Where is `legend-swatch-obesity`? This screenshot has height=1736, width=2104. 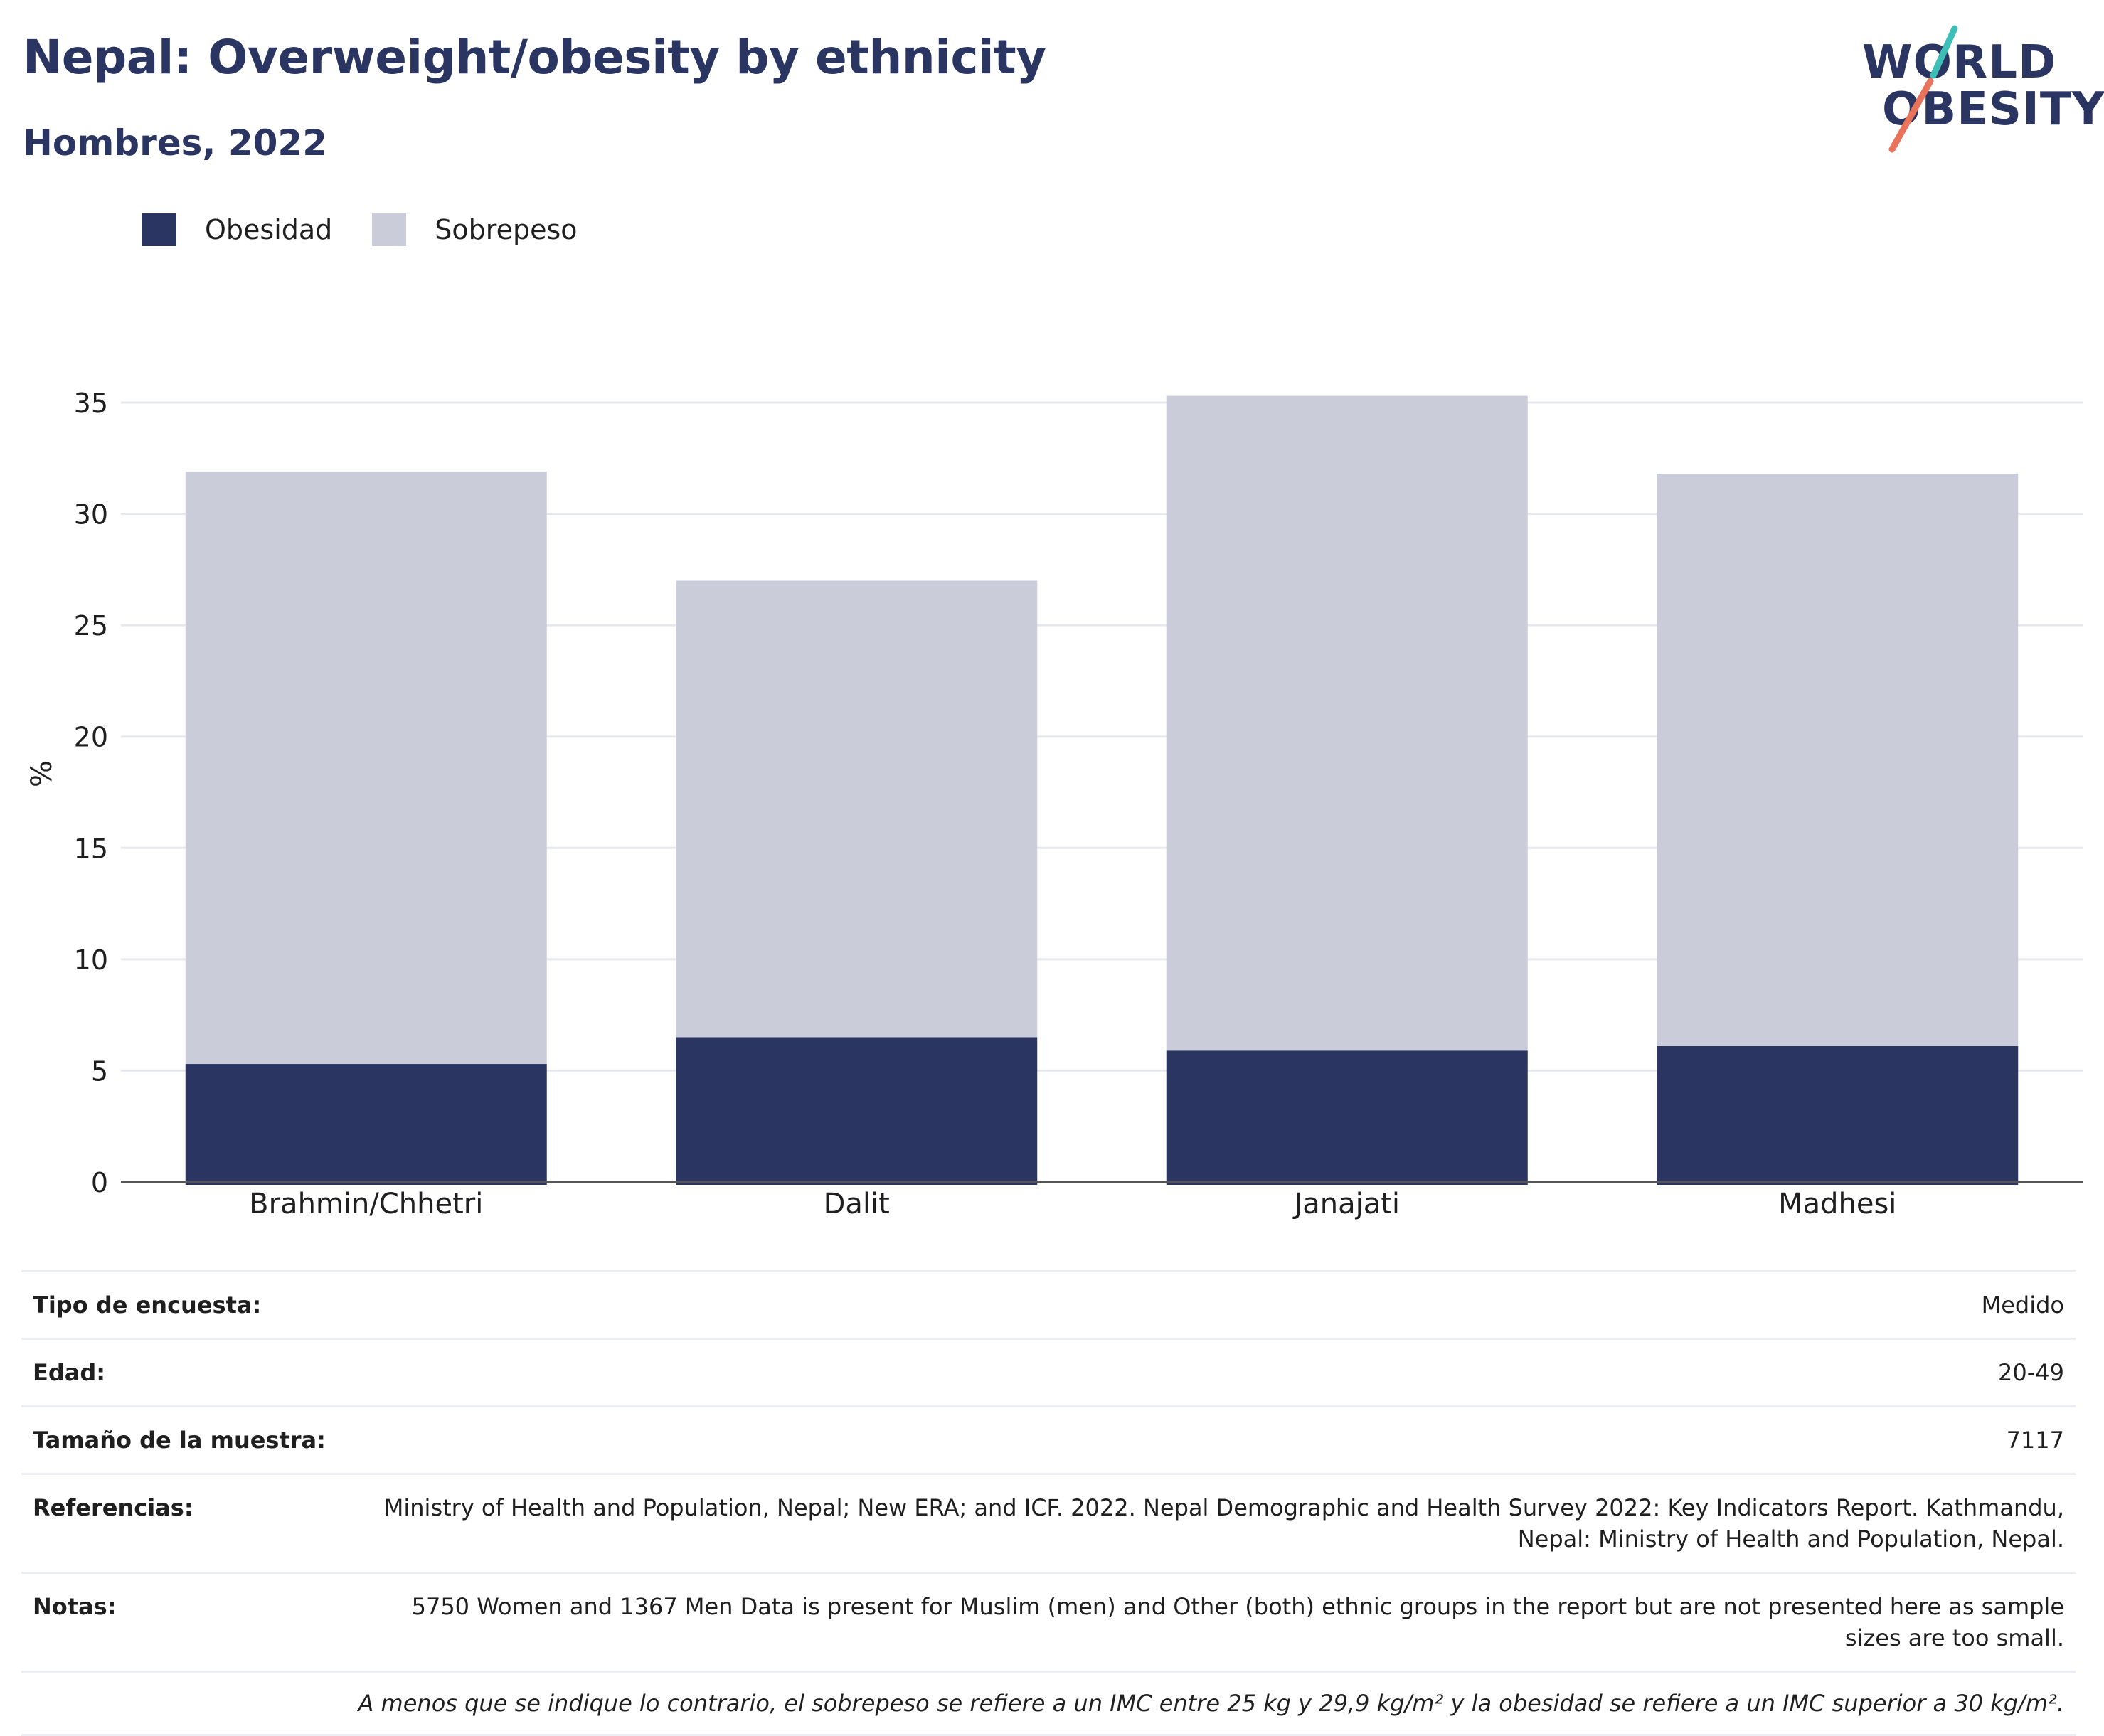
legend-swatch-obesity is located at coordinates (159, 230).